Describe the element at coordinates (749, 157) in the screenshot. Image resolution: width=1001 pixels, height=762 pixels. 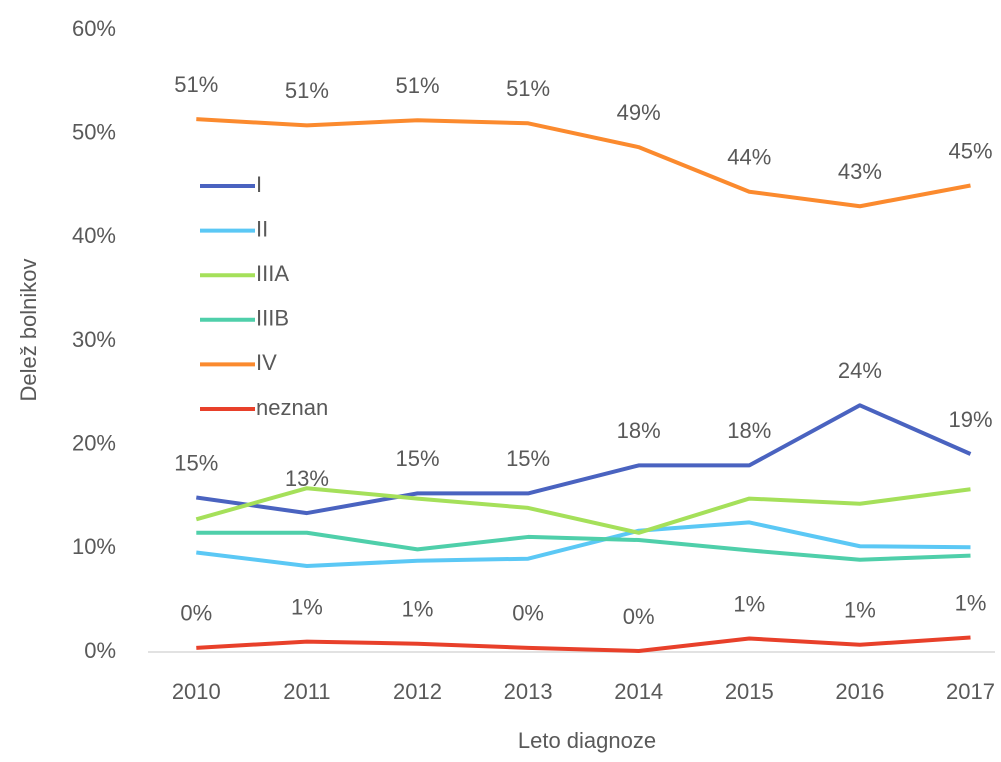
I see `data-label: 44%` at that location.